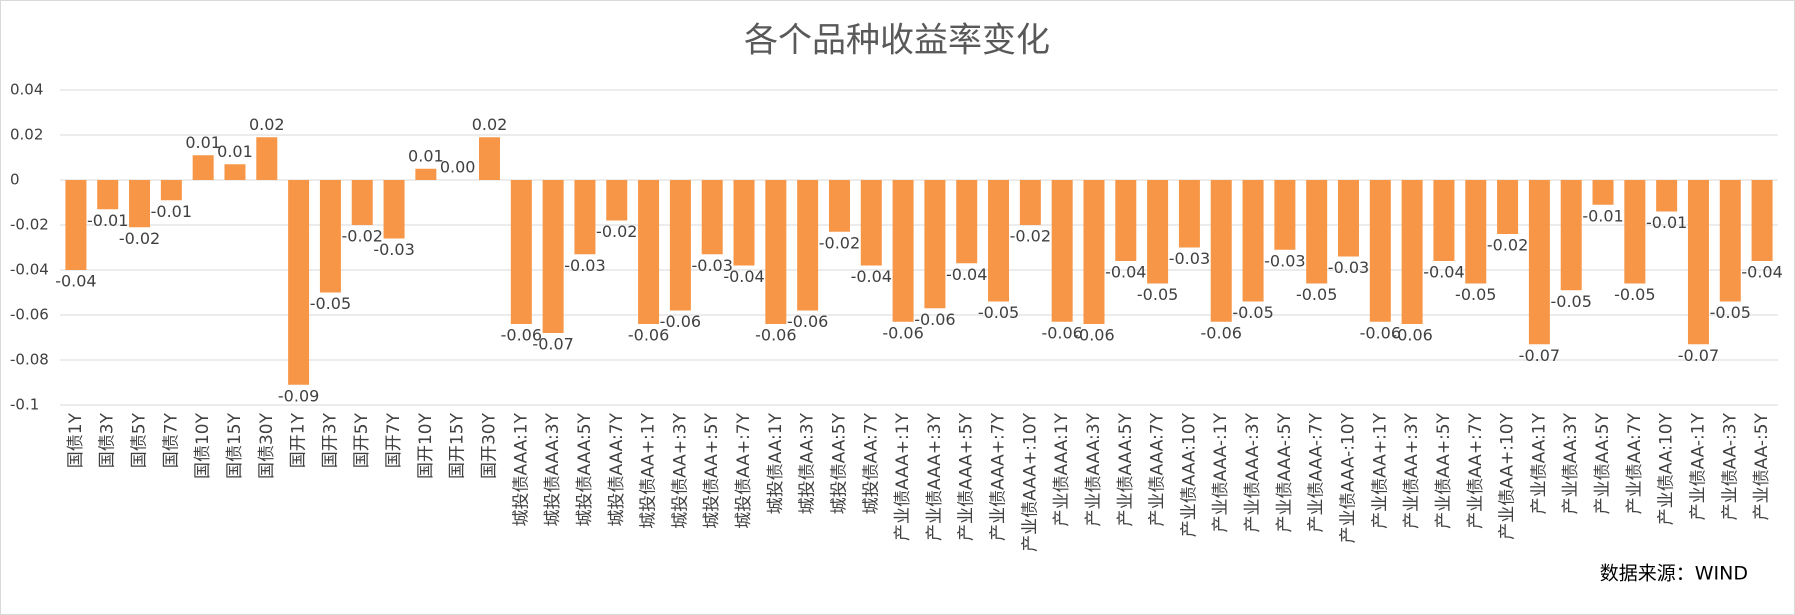 This screenshot has height=615, width=1795. What do you see at coordinates (1571, 463) in the screenshot?
I see `x-tick-label: 产业债AA:3Y` at bounding box center [1571, 463].